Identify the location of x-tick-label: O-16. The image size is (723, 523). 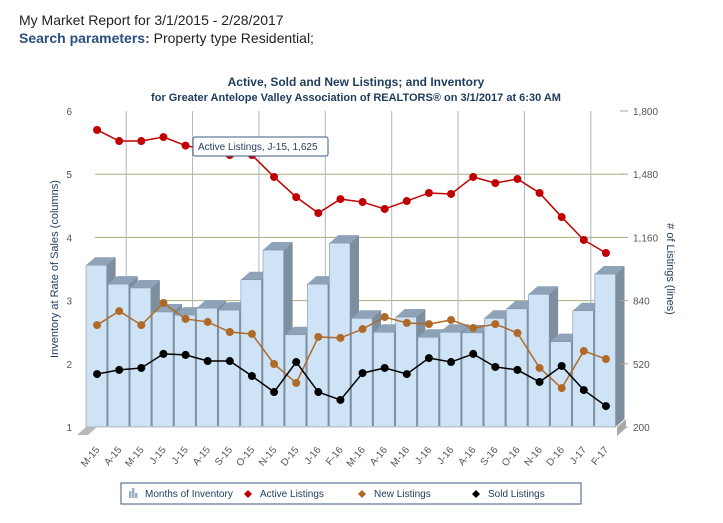
(511, 457).